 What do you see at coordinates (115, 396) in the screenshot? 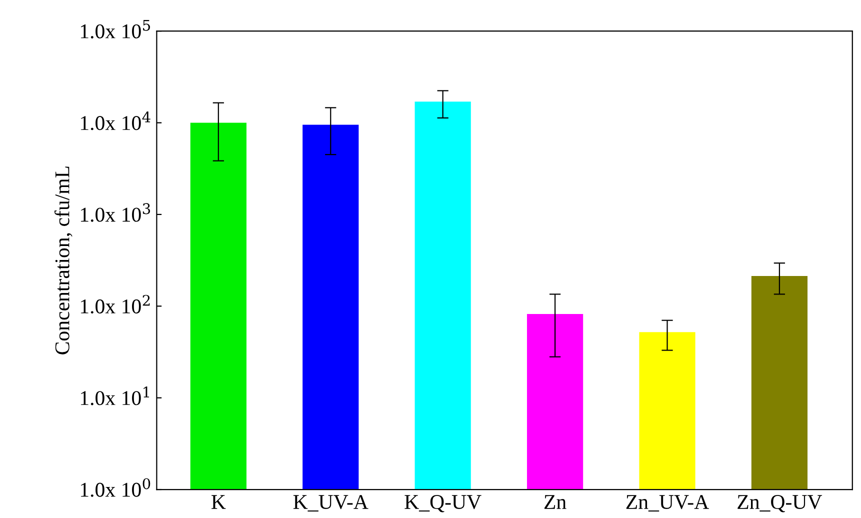
I see `y-tick-label: 1.0x 10$^{1}$` at bounding box center [115, 396].